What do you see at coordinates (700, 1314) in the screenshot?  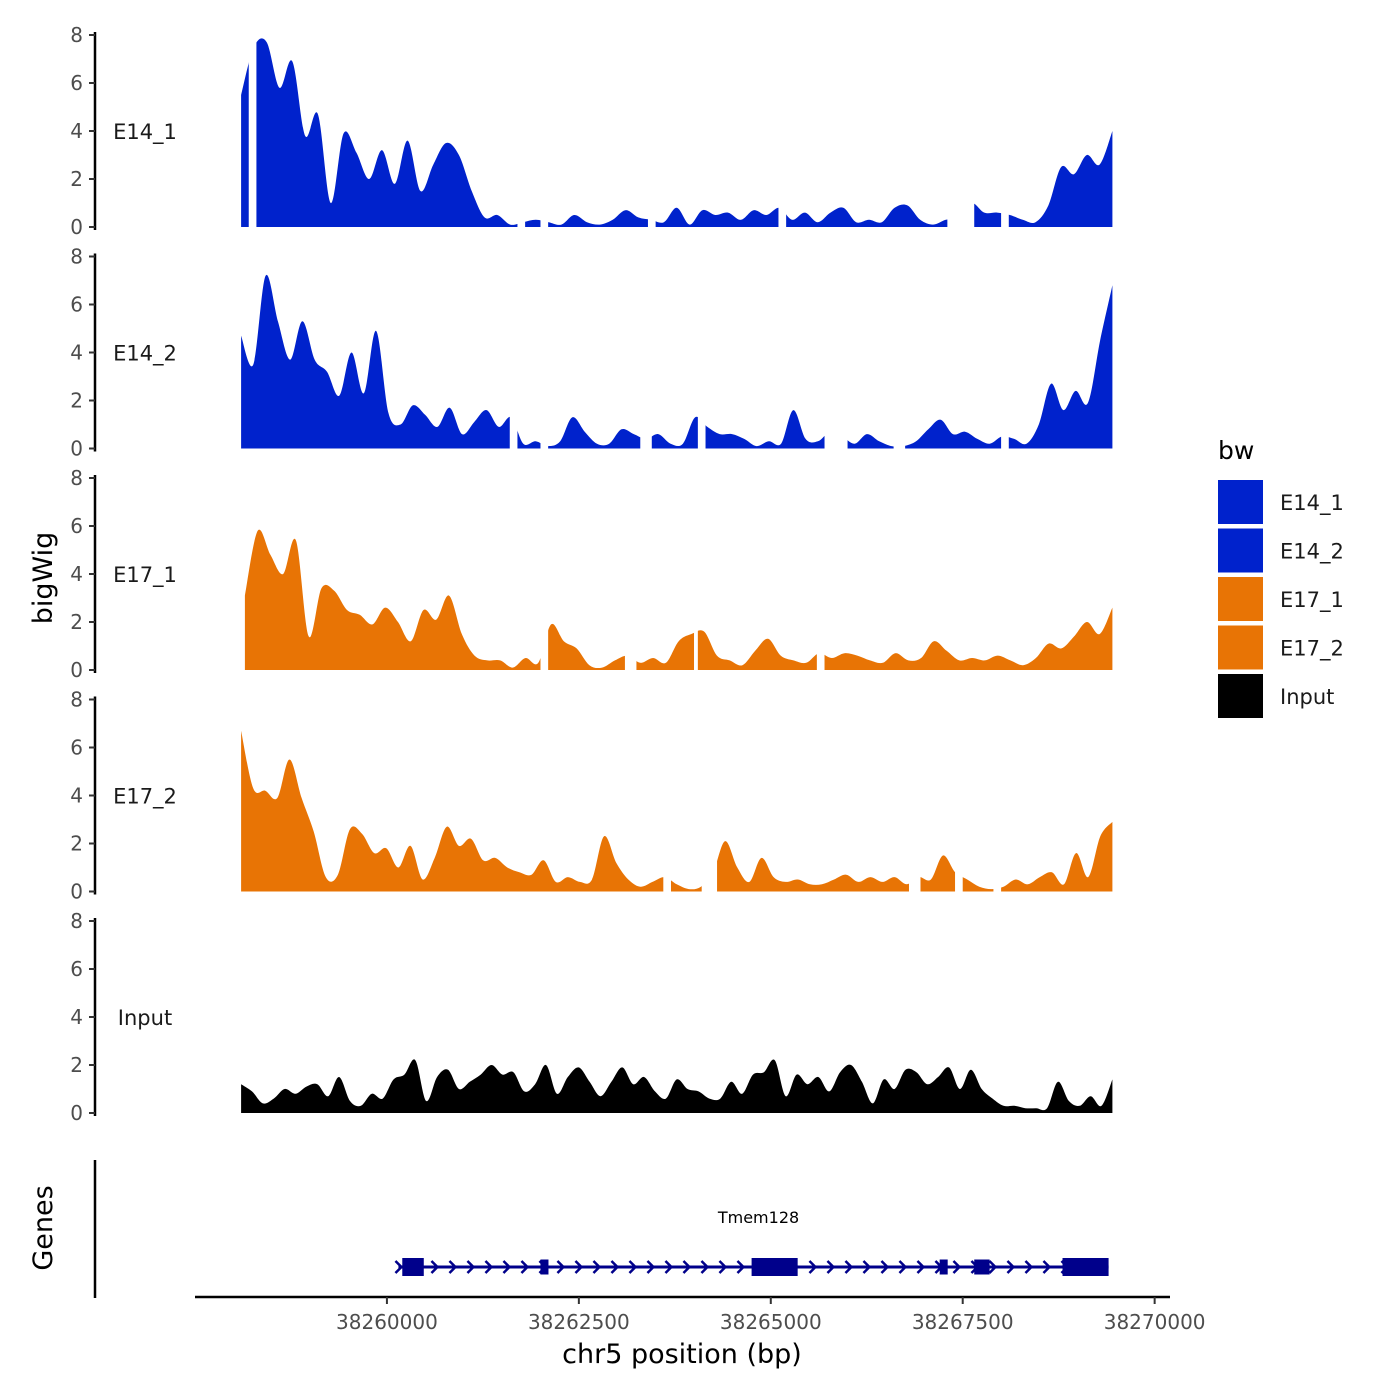 I see `x-axis: 38260000 38262500 38265000 38267500 38270000` at bounding box center [700, 1314].